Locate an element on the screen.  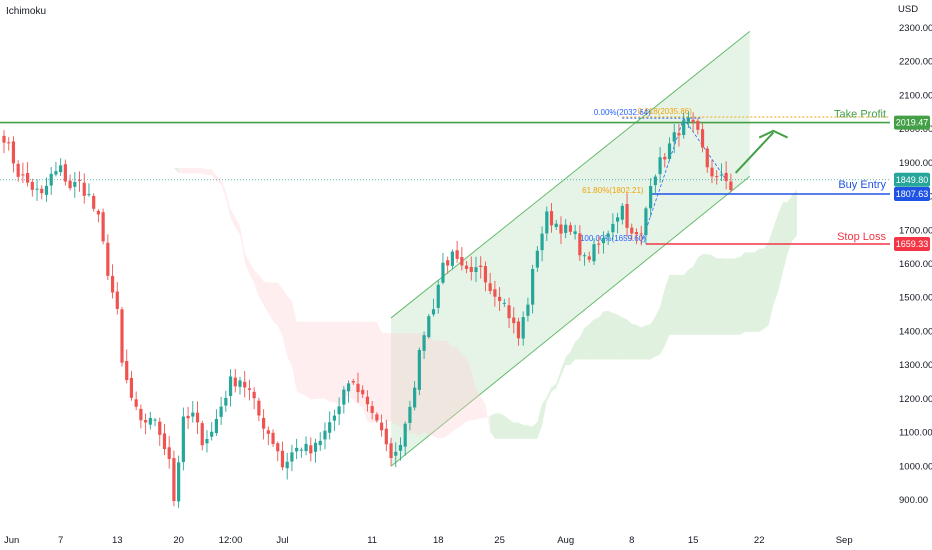
x-tick-label: 15 is located at coordinates (693, 540).